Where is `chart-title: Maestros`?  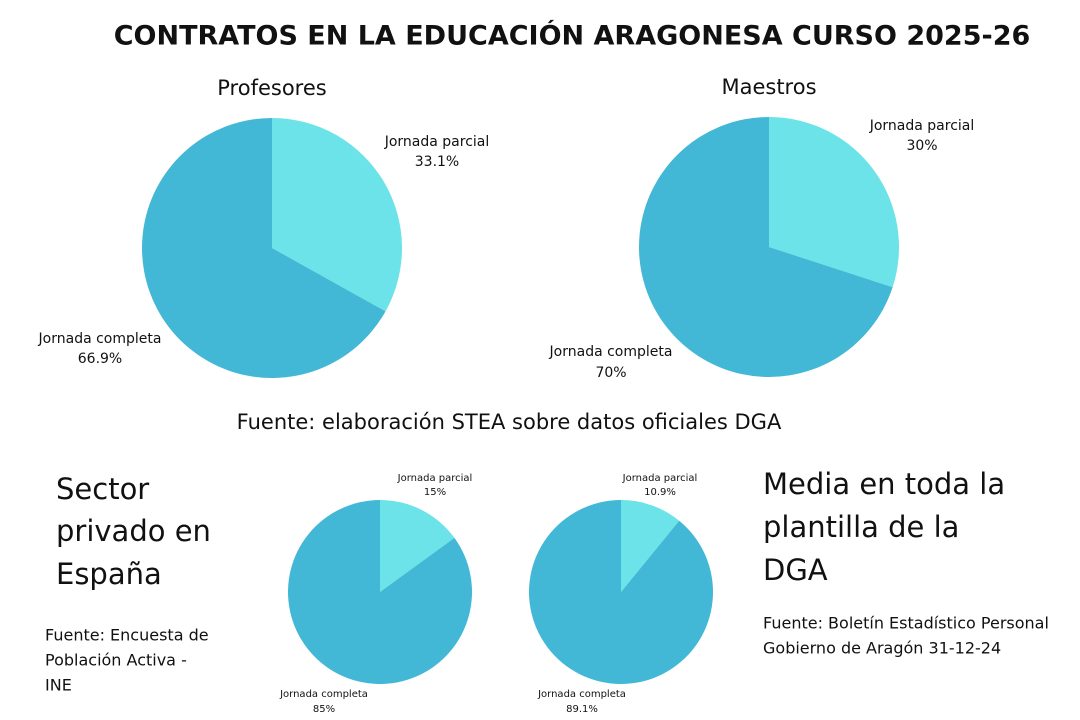 chart-title: Maestros is located at coordinates (768, 87).